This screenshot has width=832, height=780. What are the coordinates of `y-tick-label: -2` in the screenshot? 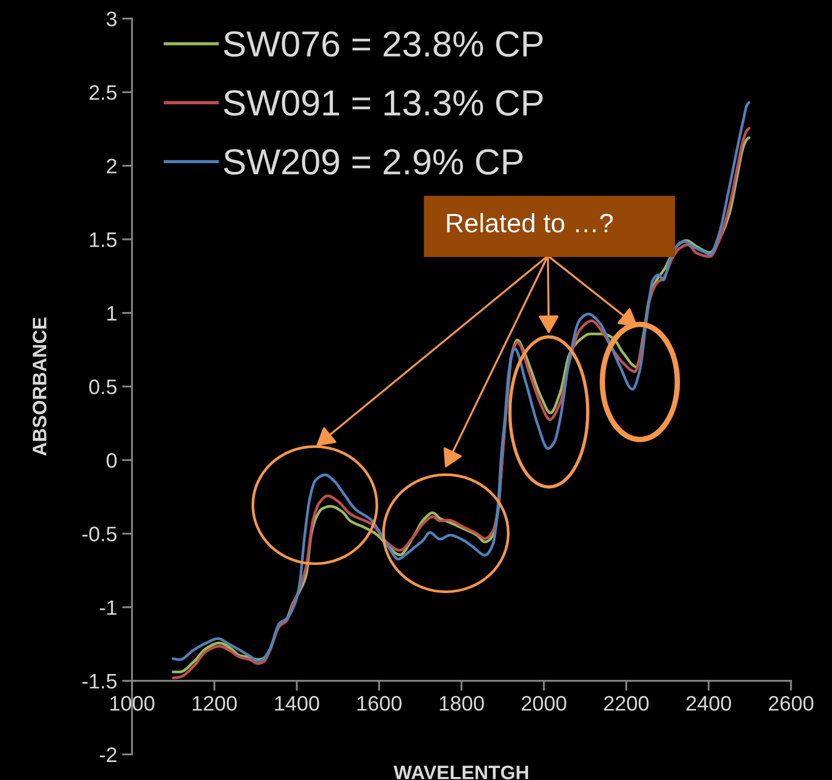 It's located at (108, 754).